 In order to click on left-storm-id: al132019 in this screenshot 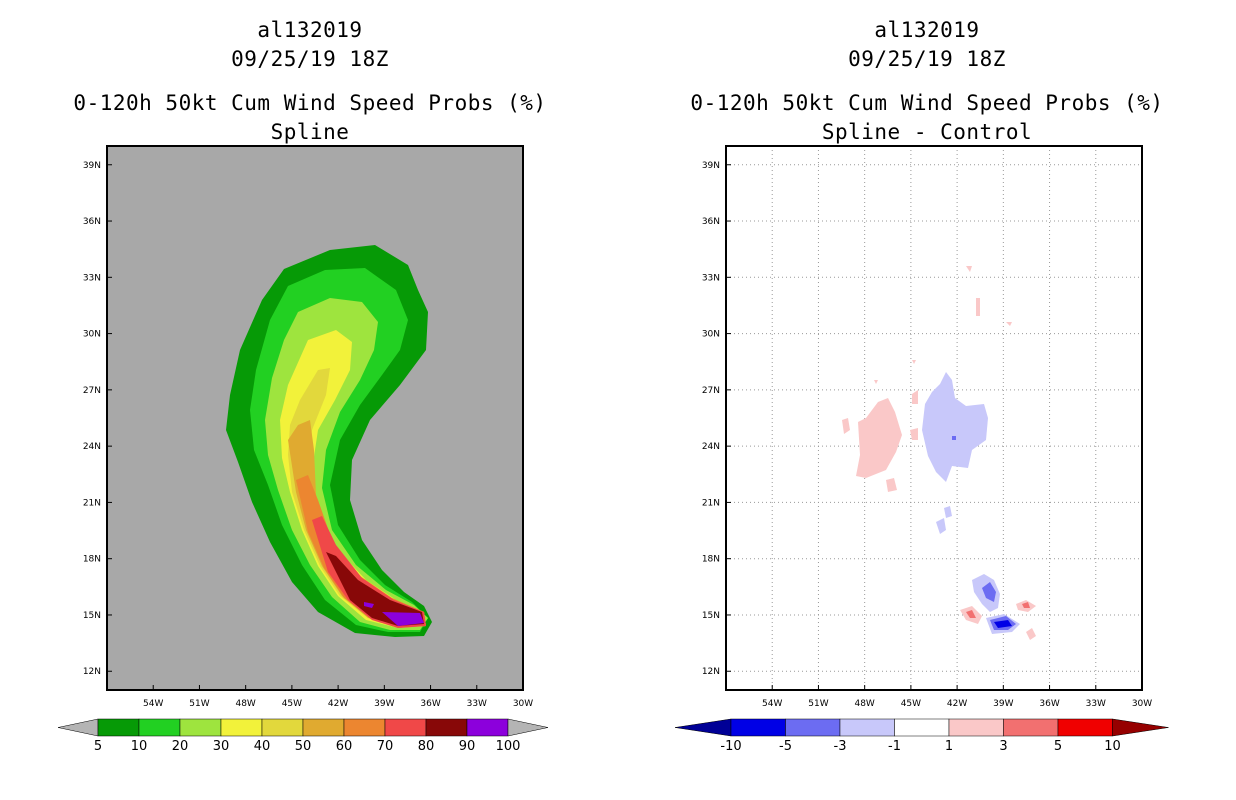, I will do `click(310, 30)`.